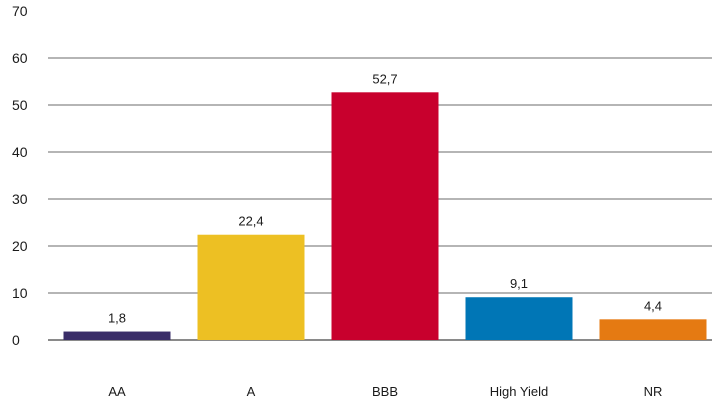 This screenshot has height=403, width=720. Describe the element at coordinates (20, 293) in the screenshot. I see `y-tick-label: 10` at that location.